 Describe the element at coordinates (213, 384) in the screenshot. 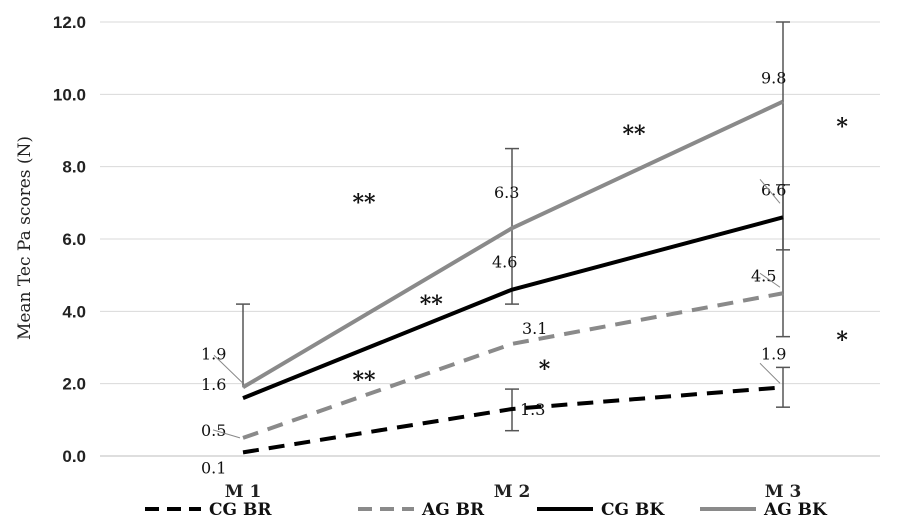

I see `data-label: 1.6` at that location.